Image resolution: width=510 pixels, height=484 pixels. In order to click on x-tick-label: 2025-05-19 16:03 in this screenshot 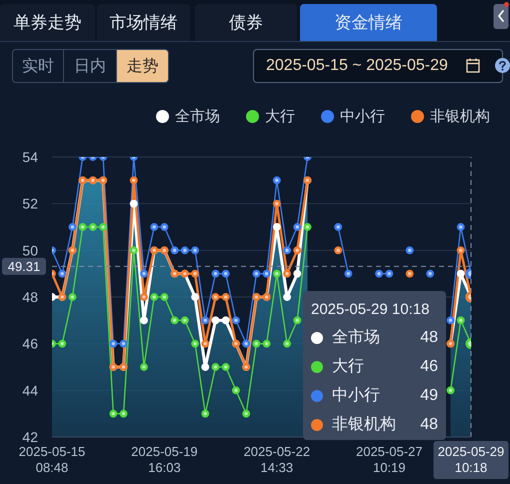, I will do `click(164, 459)`.